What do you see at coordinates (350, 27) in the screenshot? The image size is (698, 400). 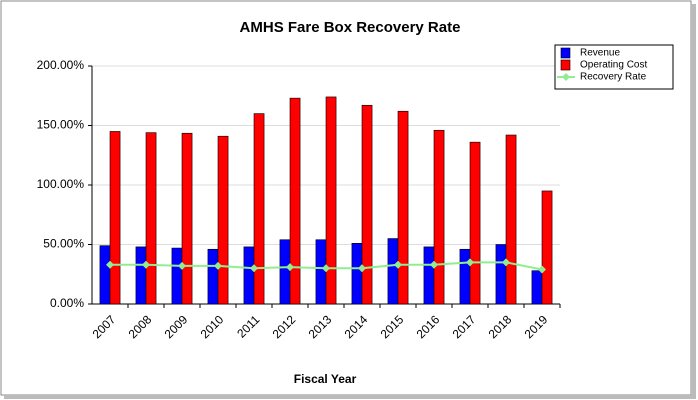 I see `chart-title: AMHS Fare Box Recovery Rate` at bounding box center [350, 27].